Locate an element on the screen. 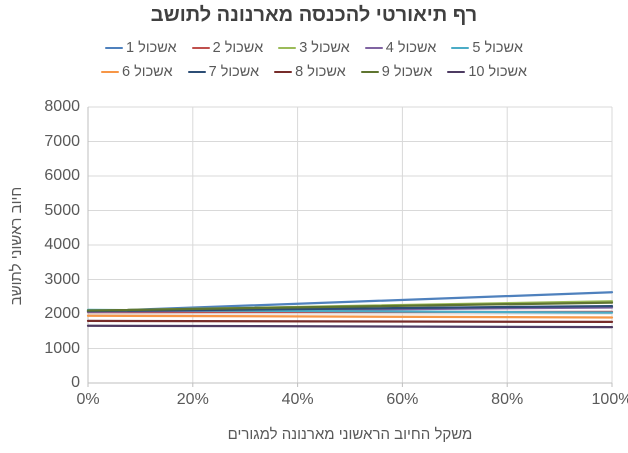 The image size is (628, 453). y-tick-label: 3000 is located at coordinates (62, 279).